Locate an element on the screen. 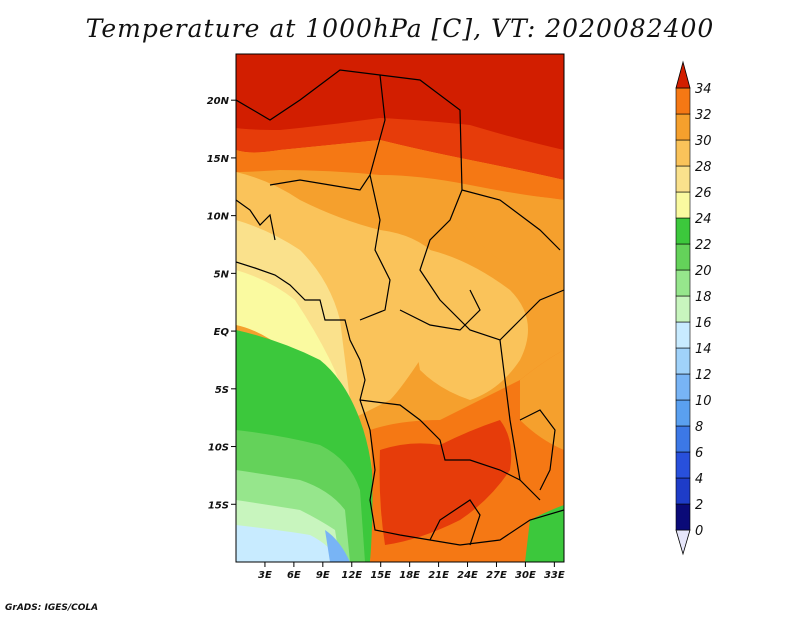 The image size is (800, 618). colorbar-level-label: 18 is located at coordinates (703, 297).